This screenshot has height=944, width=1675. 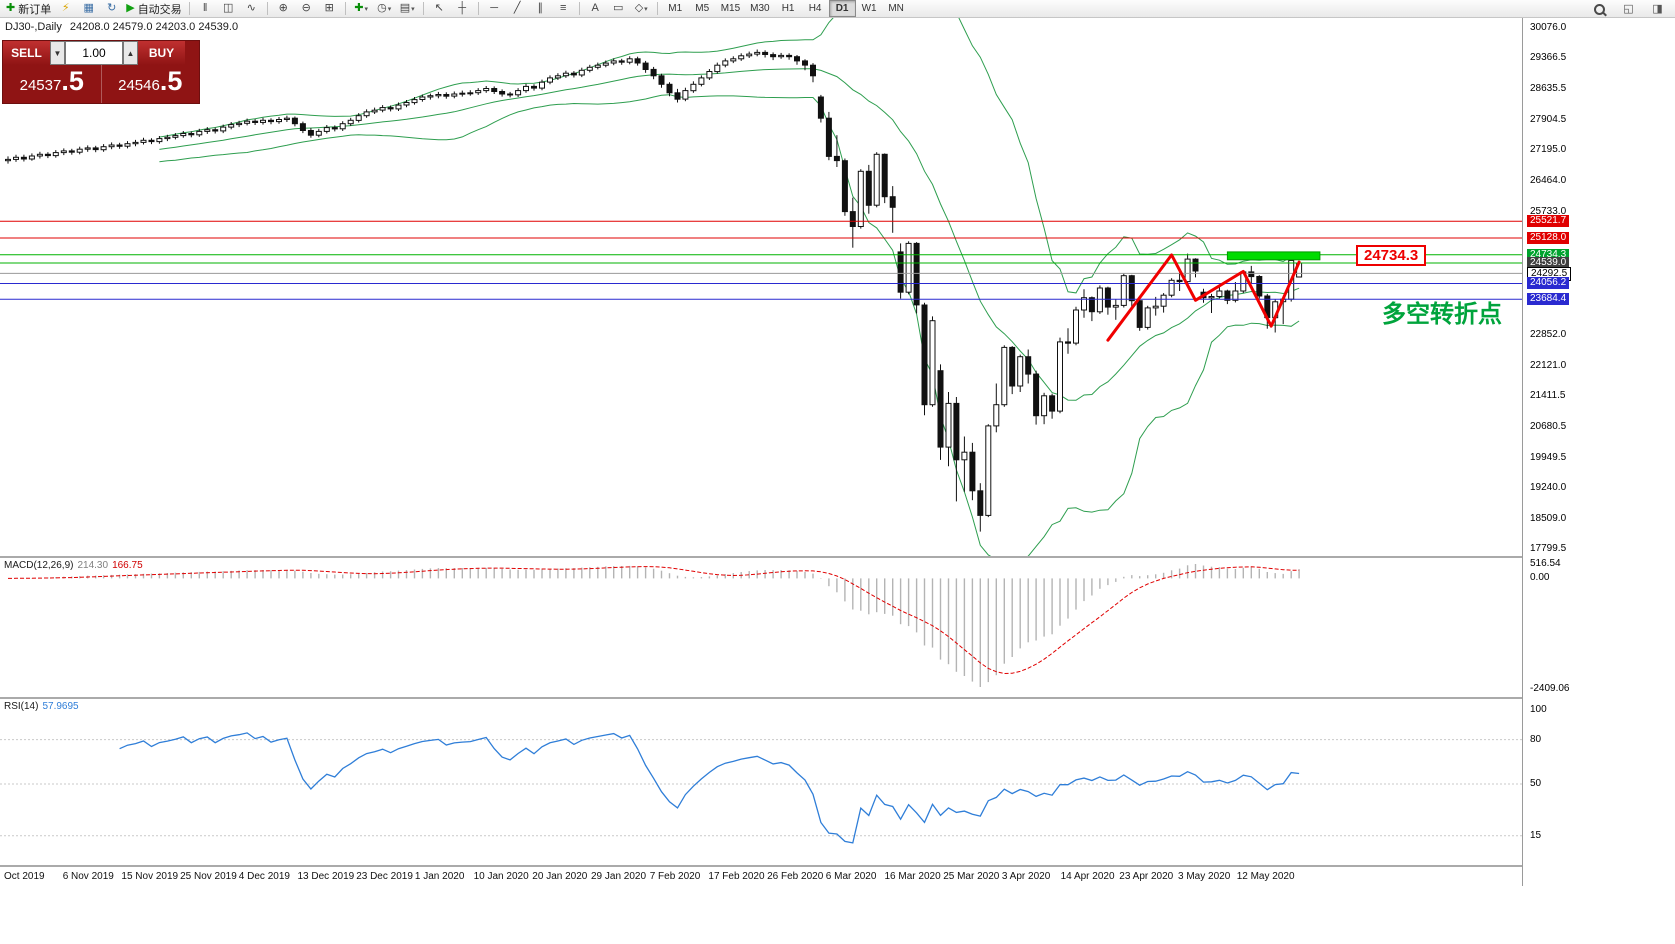 I want to click on refresh-button: ↻, so click(x=111, y=8).